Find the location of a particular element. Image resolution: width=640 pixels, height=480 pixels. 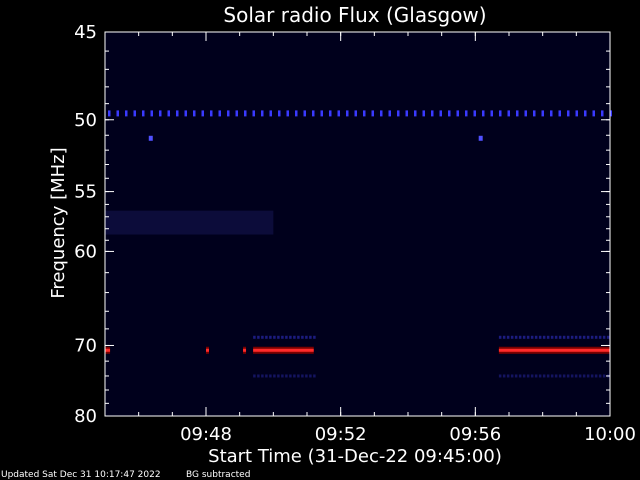

x-axis-label: Start Time (31-Dec-22 09:45:00) is located at coordinates (355, 456).